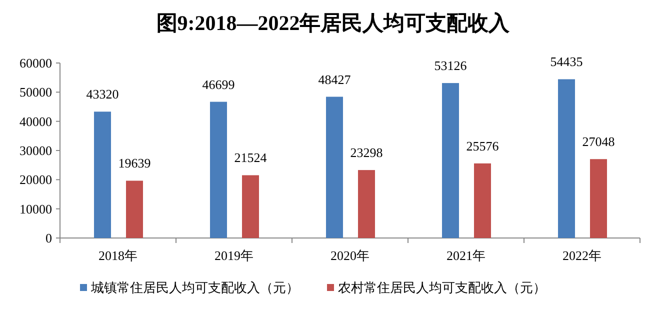  What do you see at coordinates (36, 150) in the screenshot?
I see `y-tick-label: 30000` at bounding box center [36, 150].